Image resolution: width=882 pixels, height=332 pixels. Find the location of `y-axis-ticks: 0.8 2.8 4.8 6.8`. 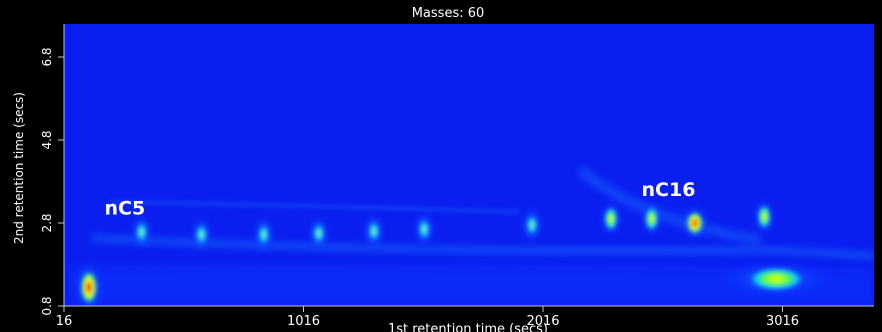

y-axis-ticks: 0.8 2.8 4.8 6.8 is located at coordinates (52, 181).